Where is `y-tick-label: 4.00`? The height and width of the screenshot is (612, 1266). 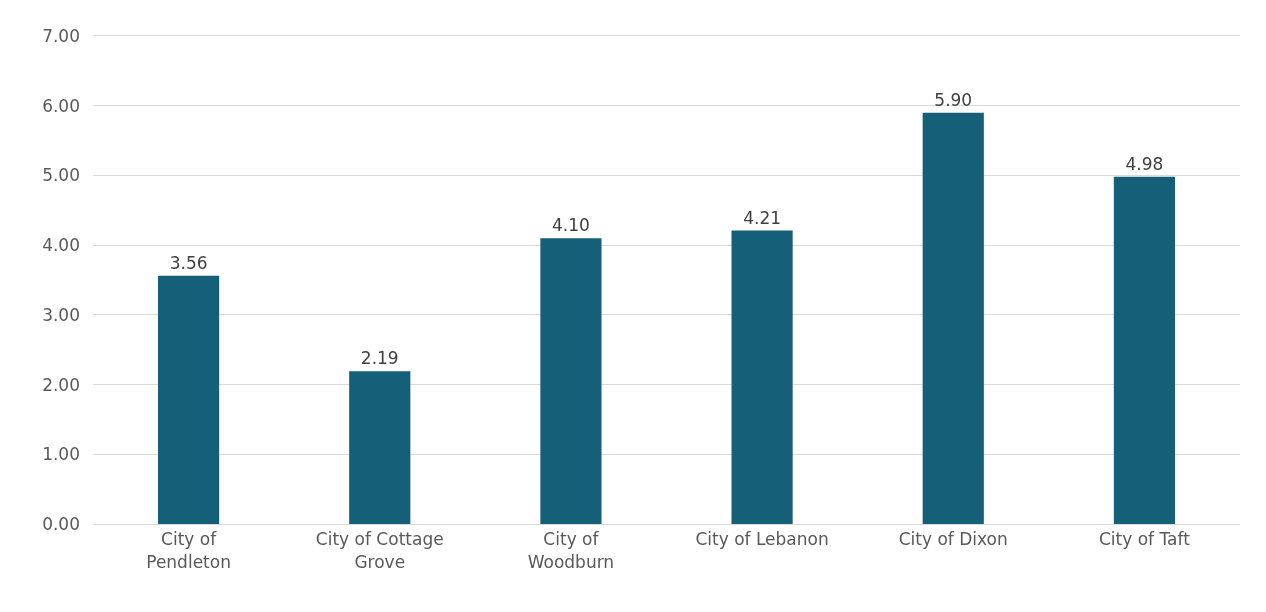 y-tick-label: 4.00 is located at coordinates (61, 245).